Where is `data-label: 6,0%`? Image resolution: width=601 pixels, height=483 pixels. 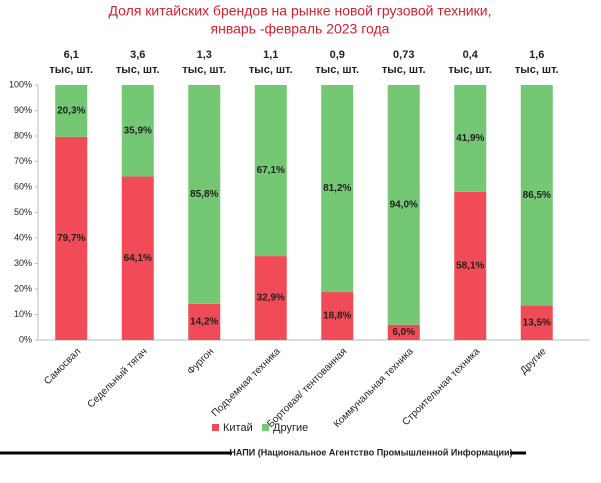 data-label: 6,0% is located at coordinates (403, 332).